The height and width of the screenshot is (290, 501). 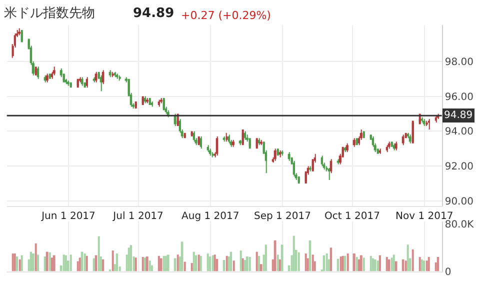 I want to click on x-tick-label: Oct 1 2017, so click(x=352, y=216).